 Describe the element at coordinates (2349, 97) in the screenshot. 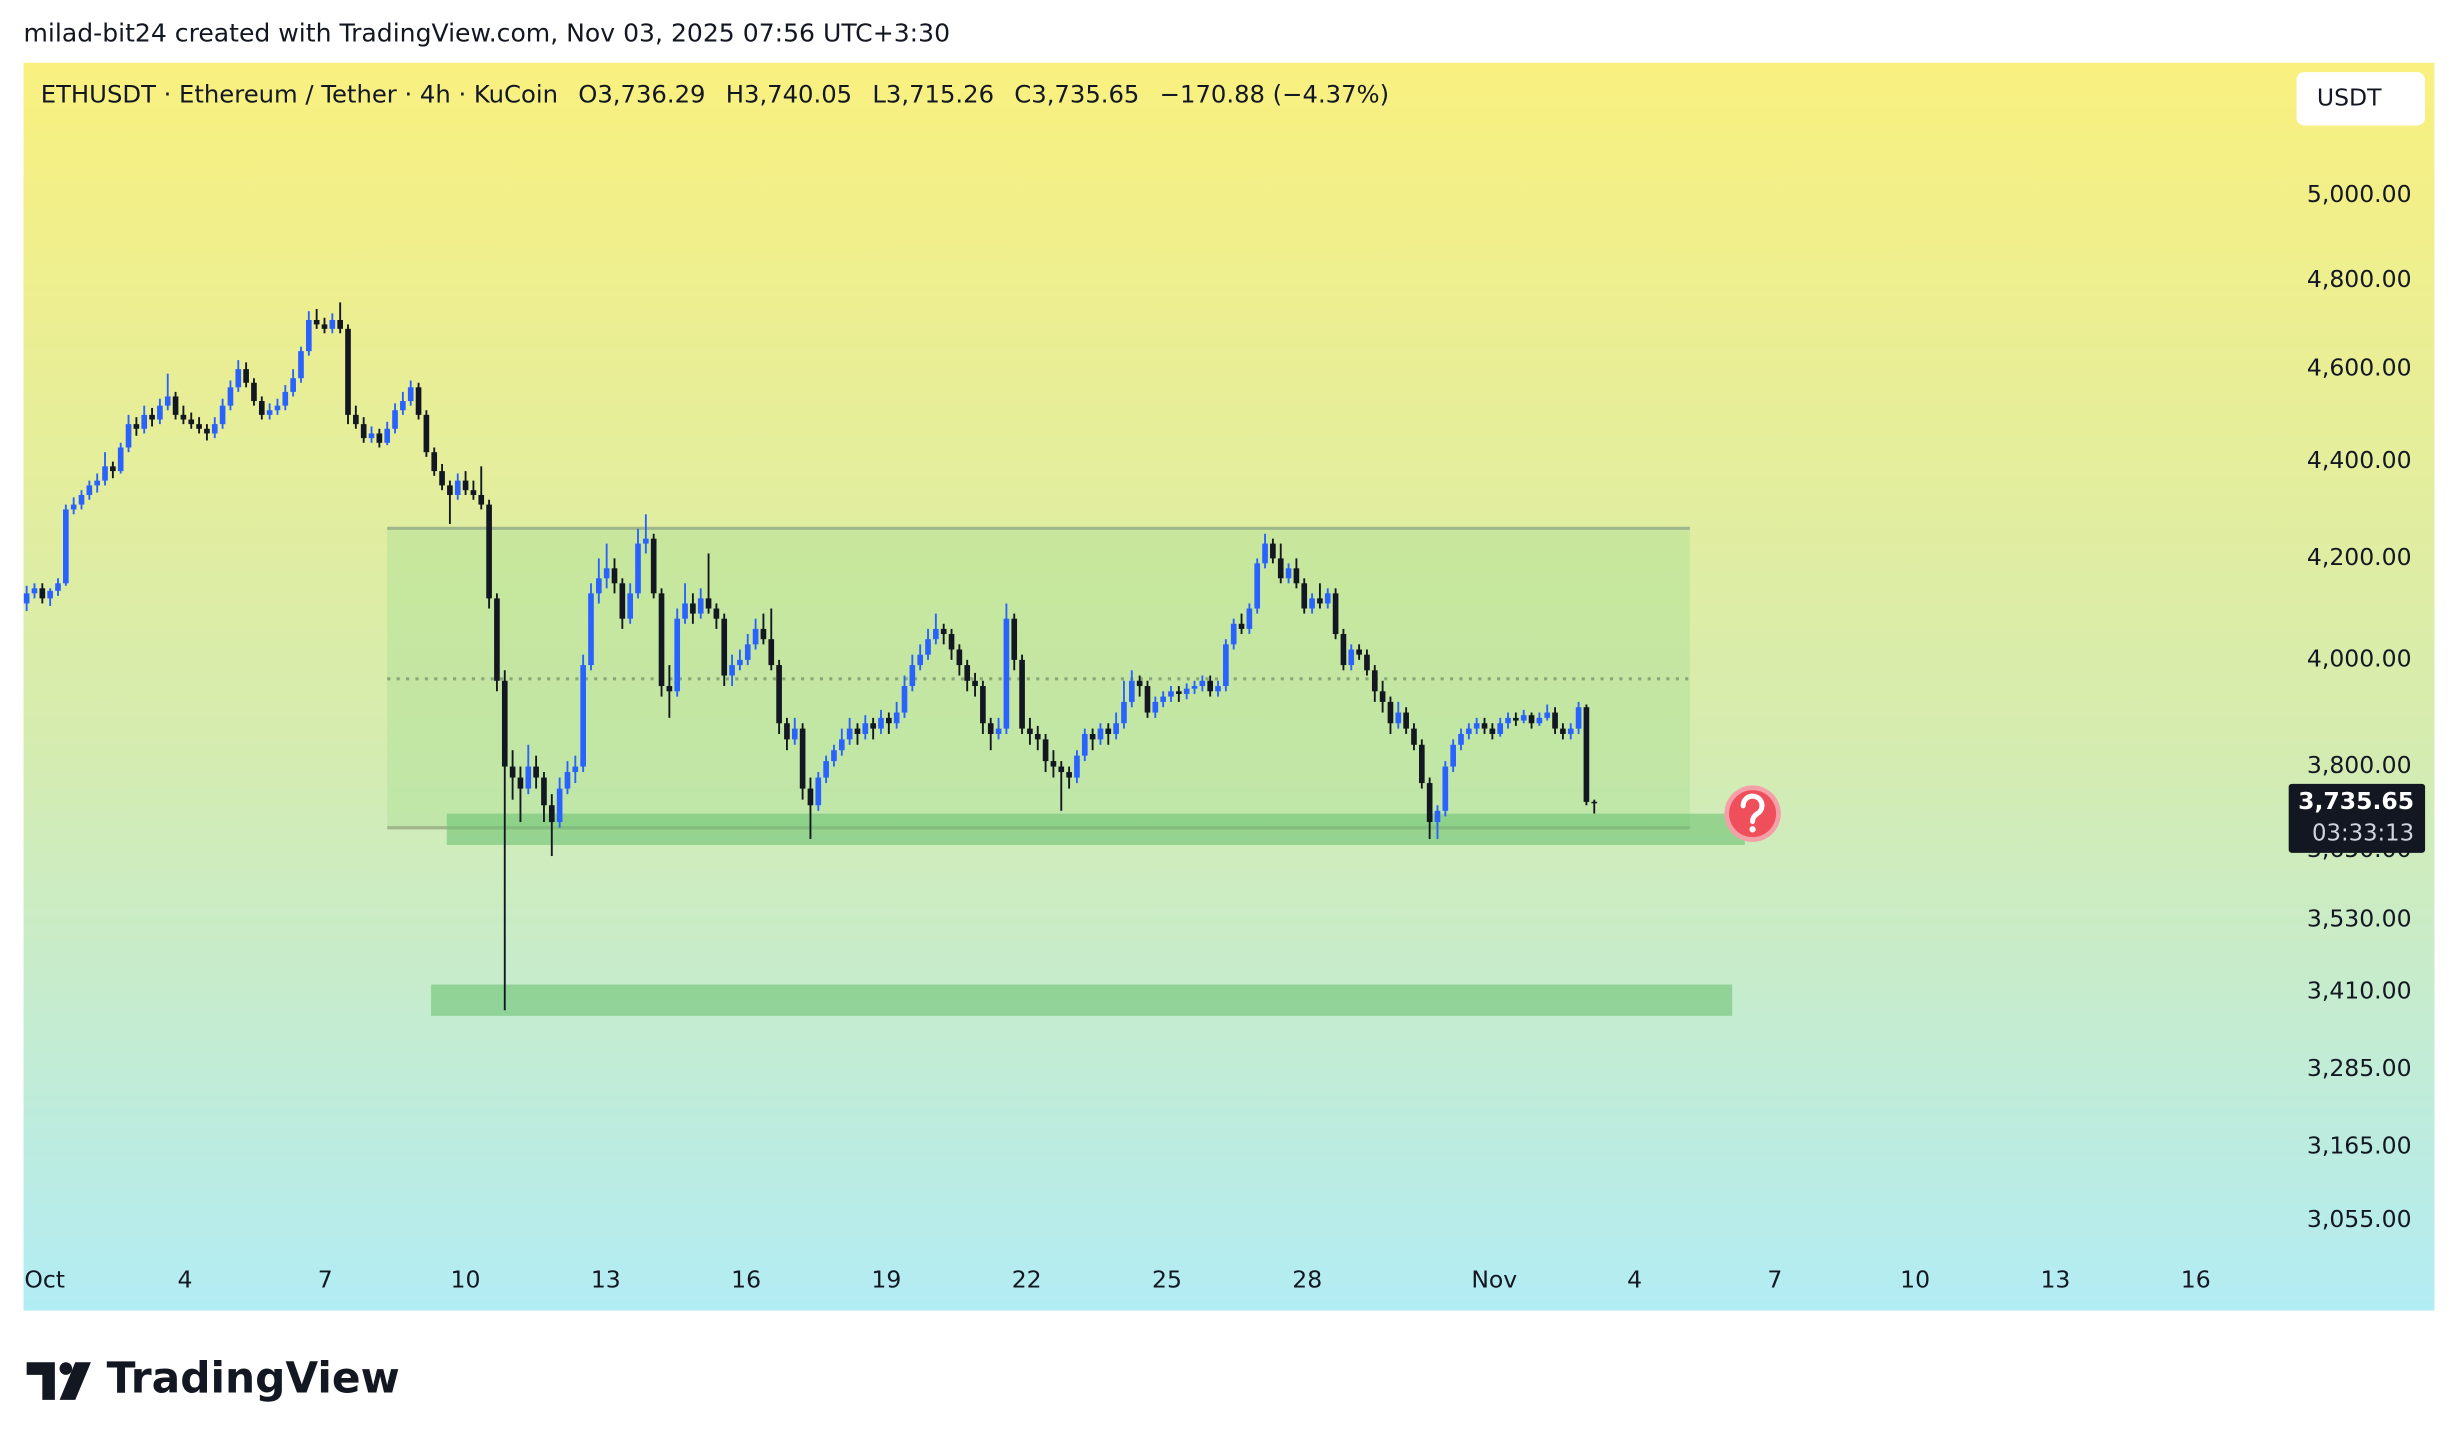

I see `currency: USDT` at that location.